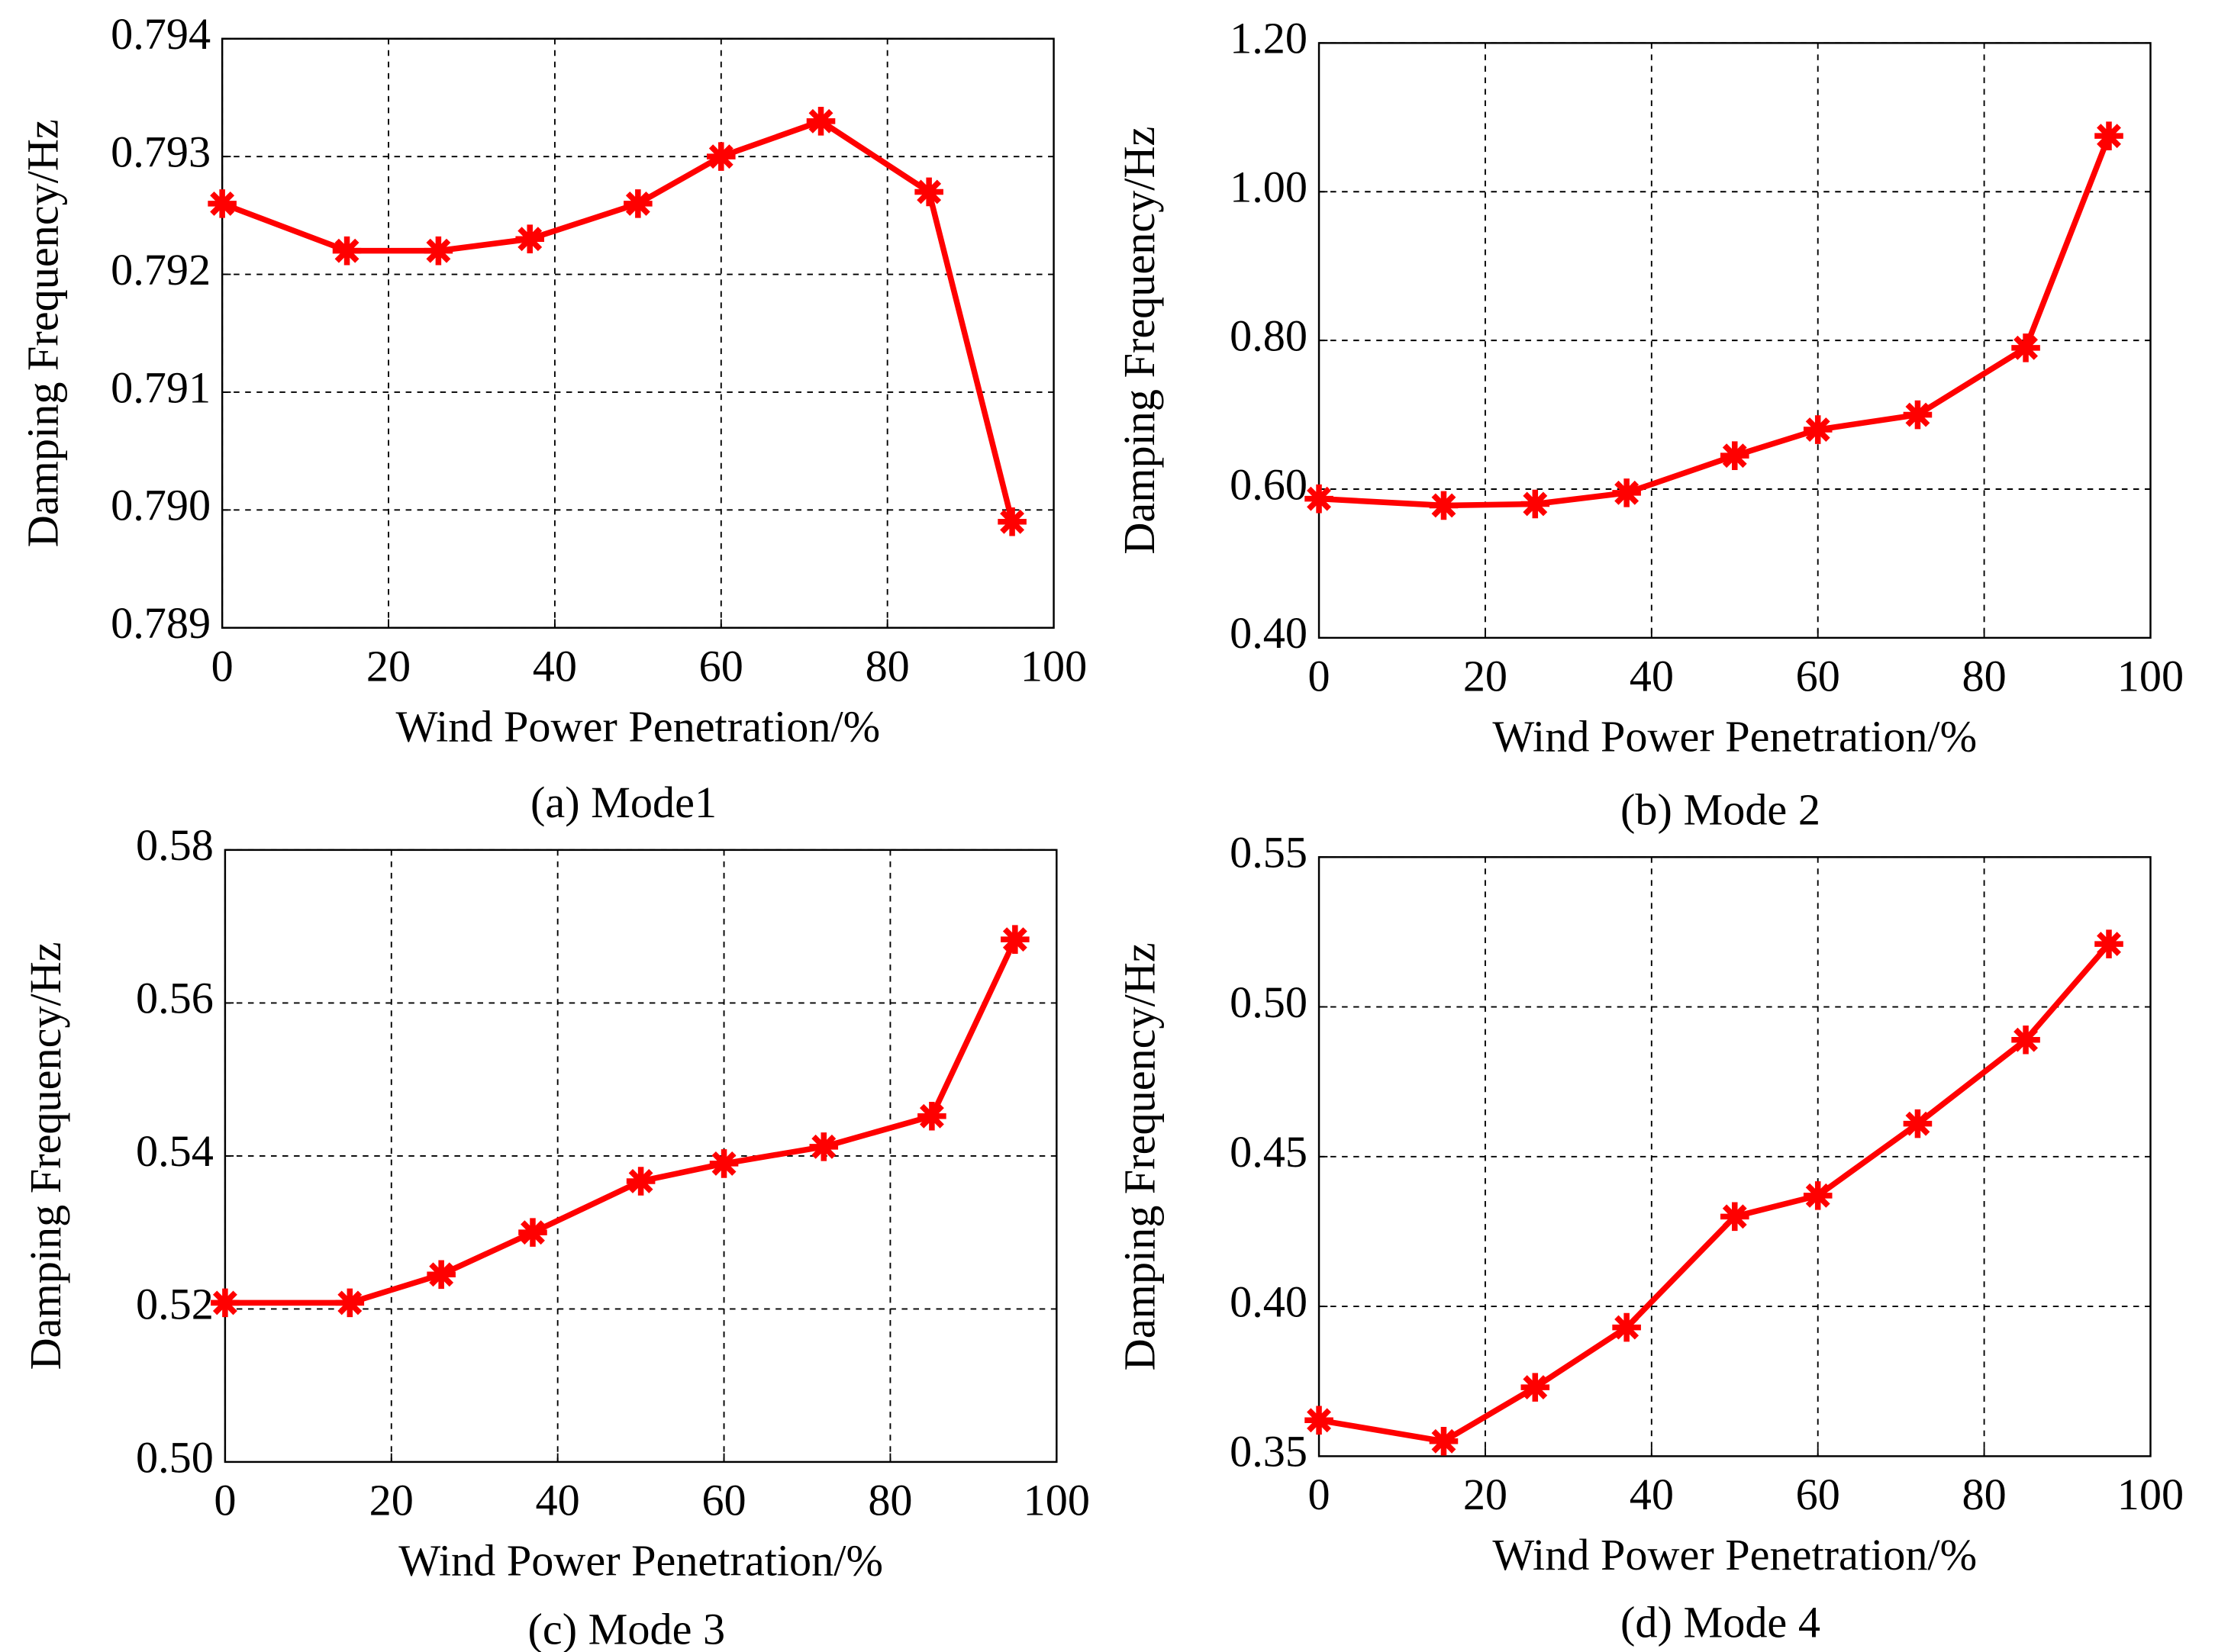 This screenshot has height=1652, width=2215. Describe the element at coordinates (161, 387) in the screenshot. I see `y-tick-label: 0.791` at that location.